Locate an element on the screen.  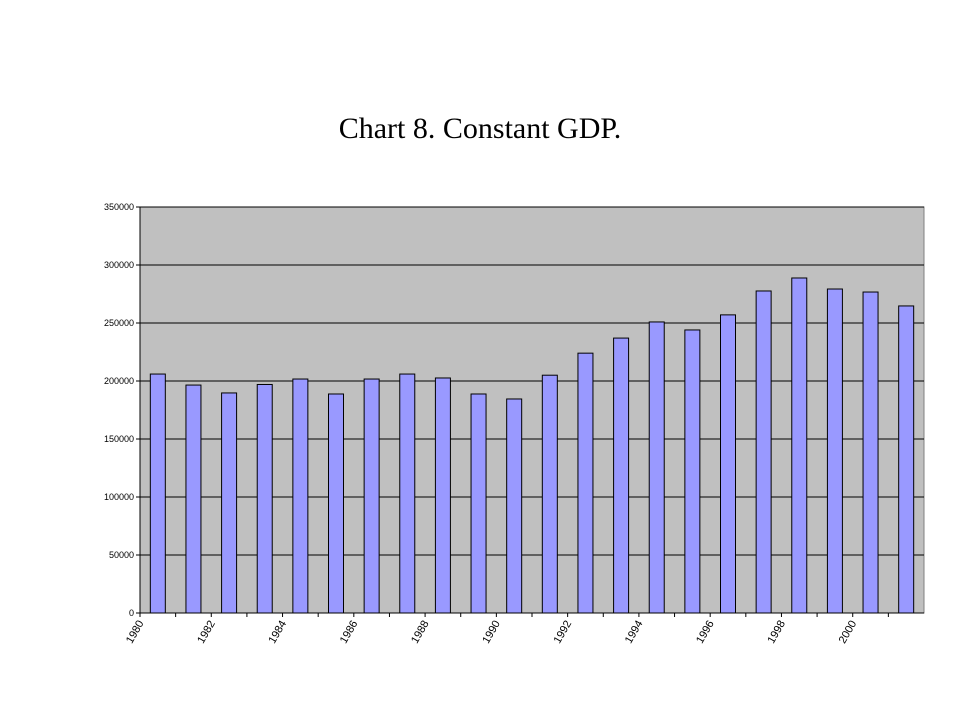
x-tick-label: 1980 is located at coordinates (135, 632).